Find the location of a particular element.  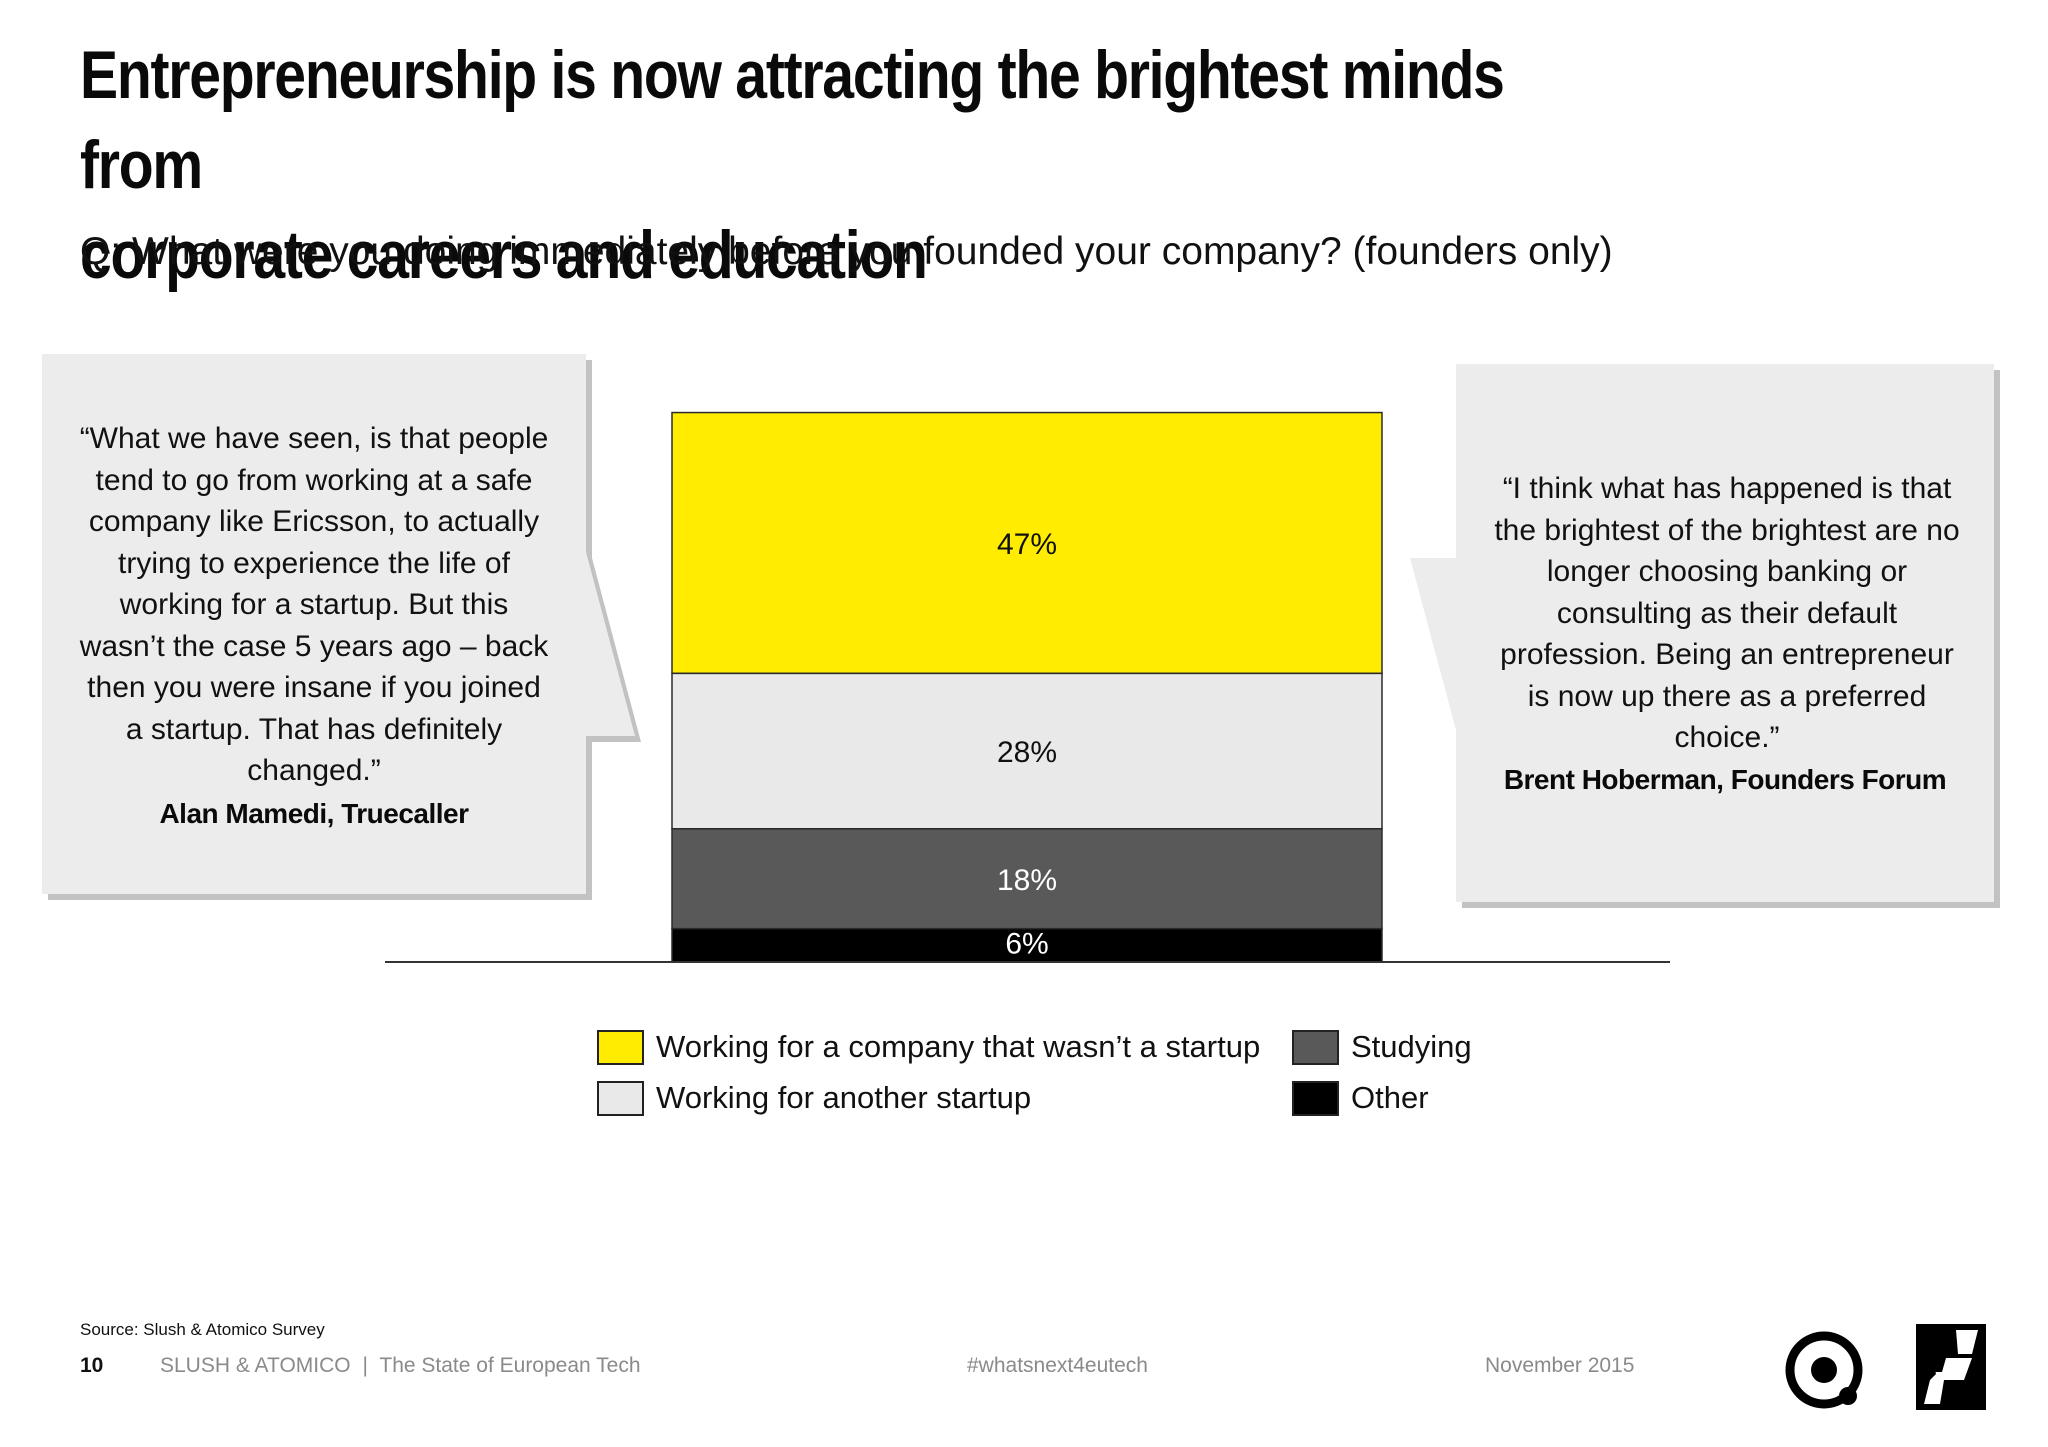

left-callout-shape is located at coordinates (341, 627).